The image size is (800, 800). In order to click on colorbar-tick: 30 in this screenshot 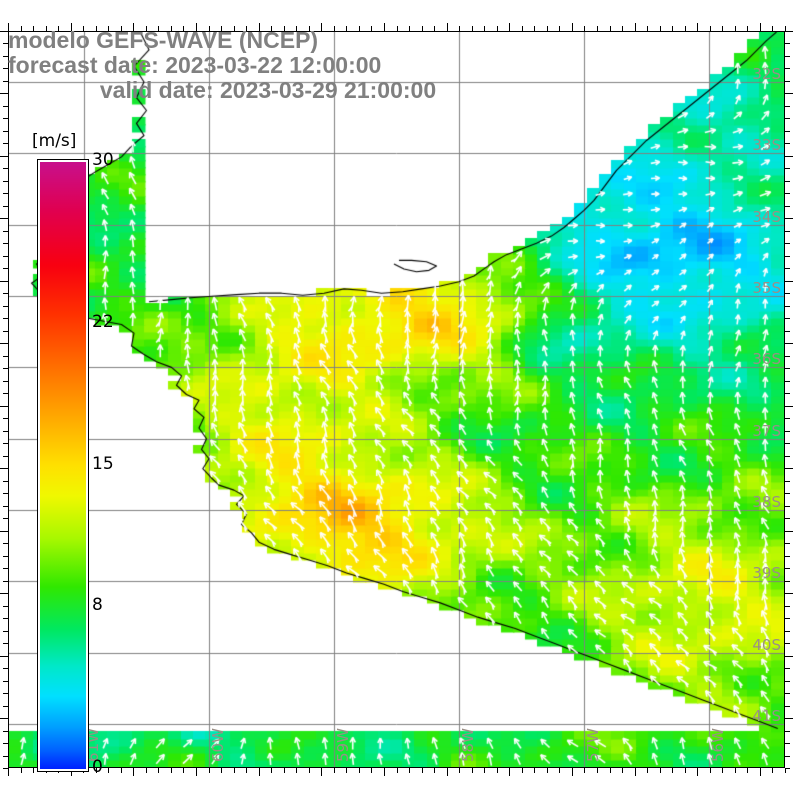, I will do `click(103, 160)`.